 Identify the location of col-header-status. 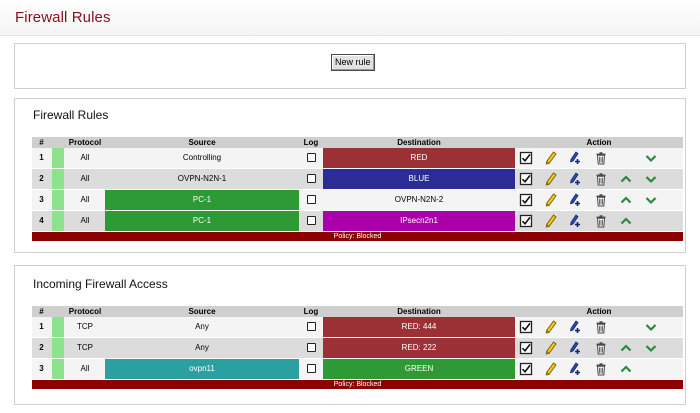
(58, 142).